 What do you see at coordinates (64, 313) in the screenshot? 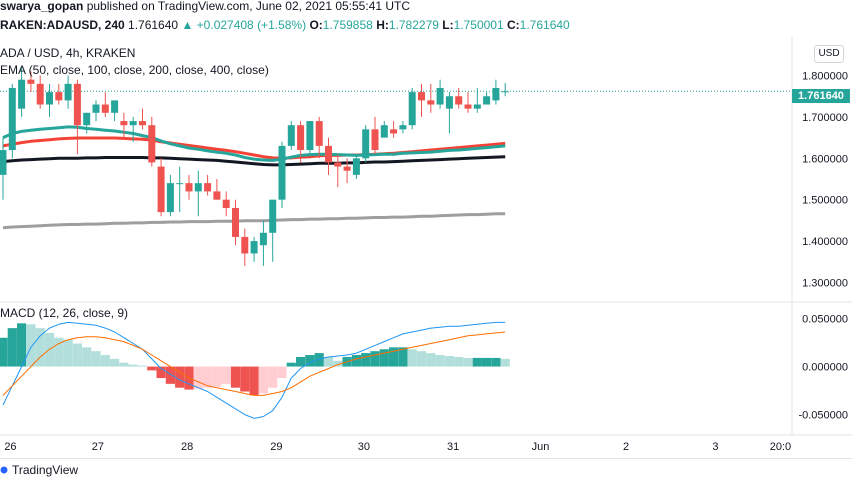
I see `macd-legend: MACD (12, 26, close, 9)` at bounding box center [64, 313].